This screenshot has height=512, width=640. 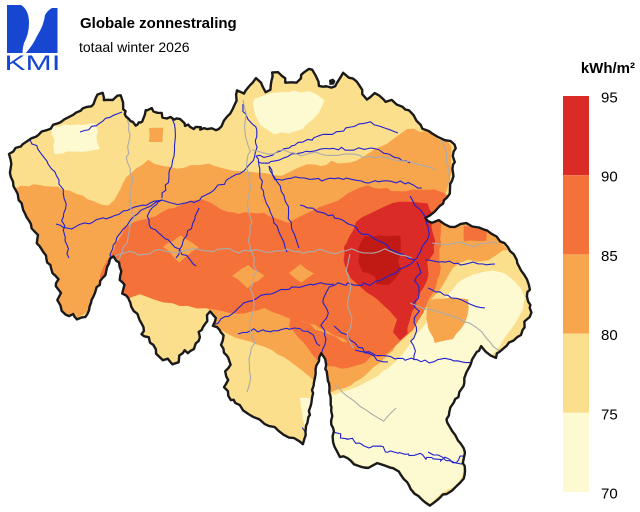 I want to click on svg-text: 85, so click(x=609, y=256).